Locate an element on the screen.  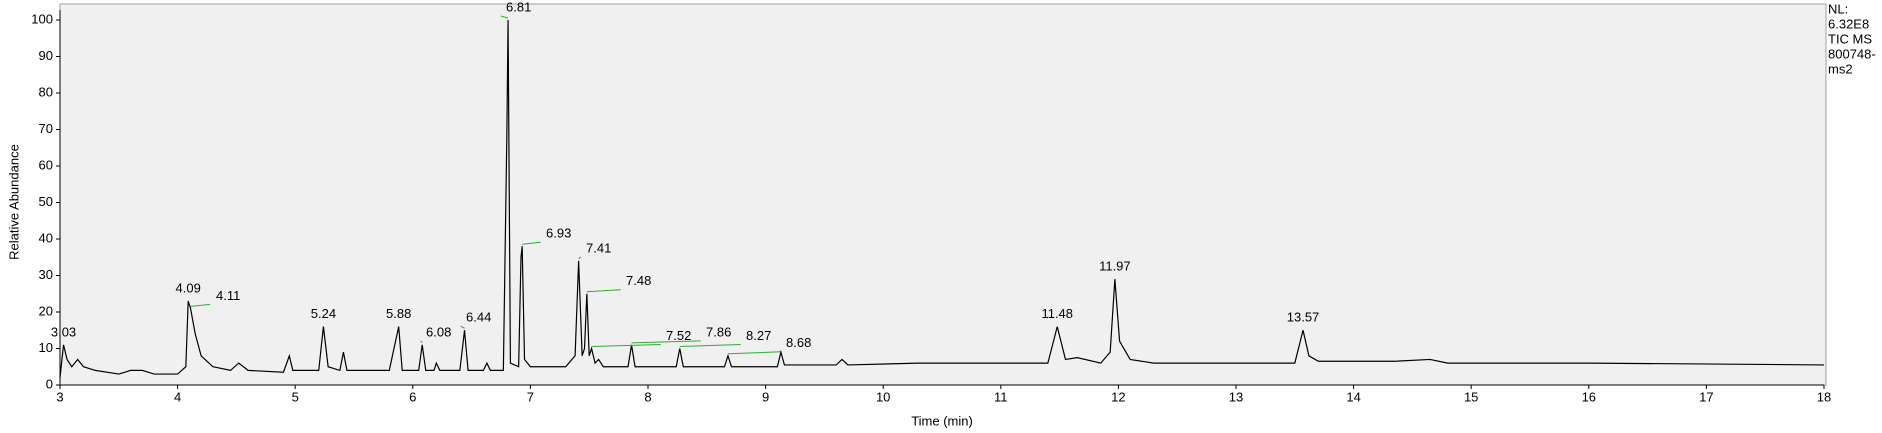
peak-label: 6.08 is located at coordinates (438, 331).